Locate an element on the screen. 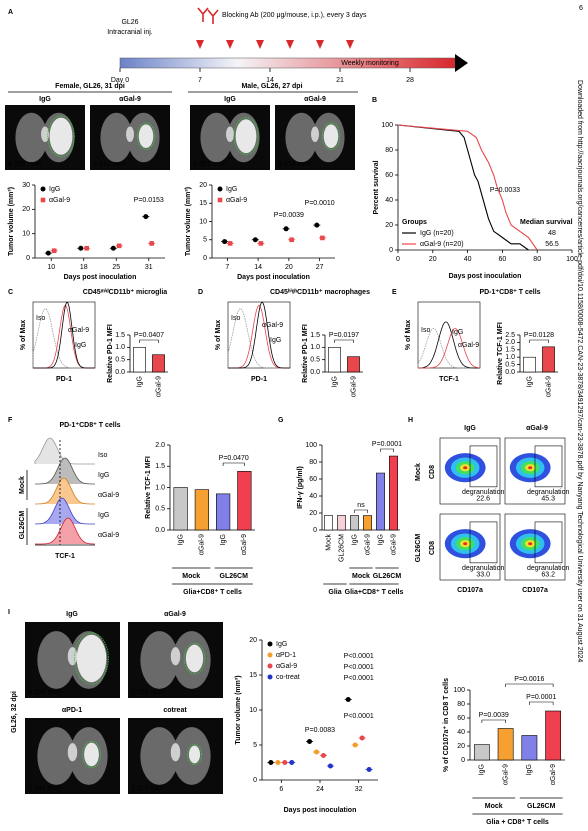 The image size is (588, 831). legend-label: αPD-1 is located at coordinates (286, 655).